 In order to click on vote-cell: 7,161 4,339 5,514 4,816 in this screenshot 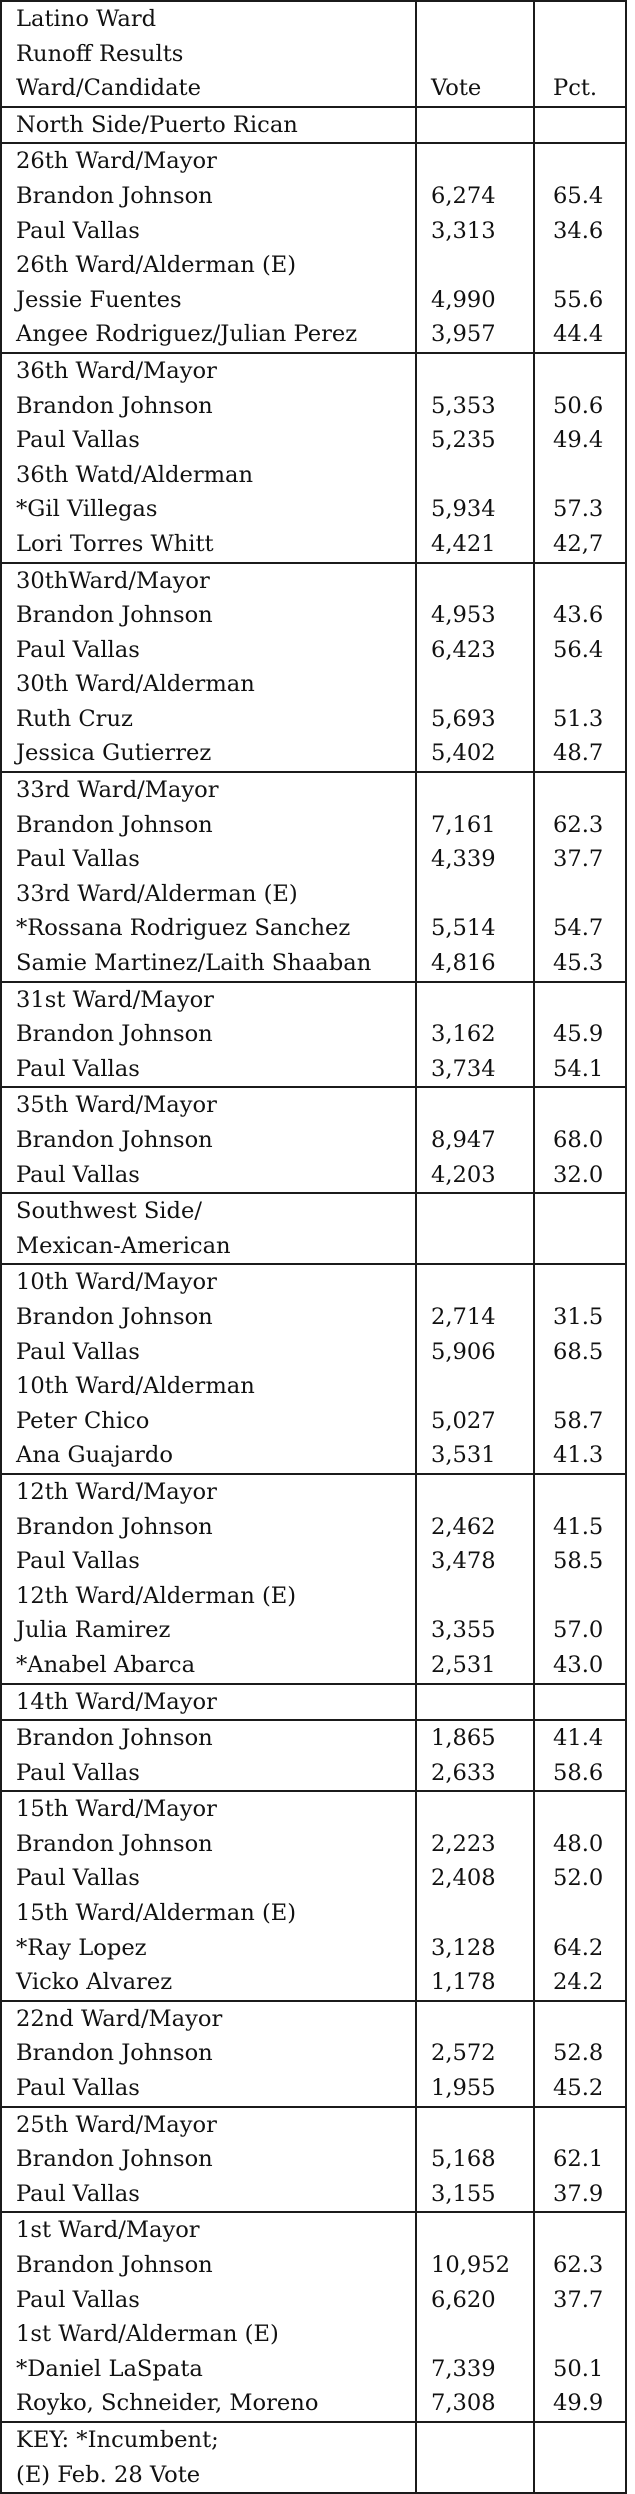, I will do `click(475, 876)`.